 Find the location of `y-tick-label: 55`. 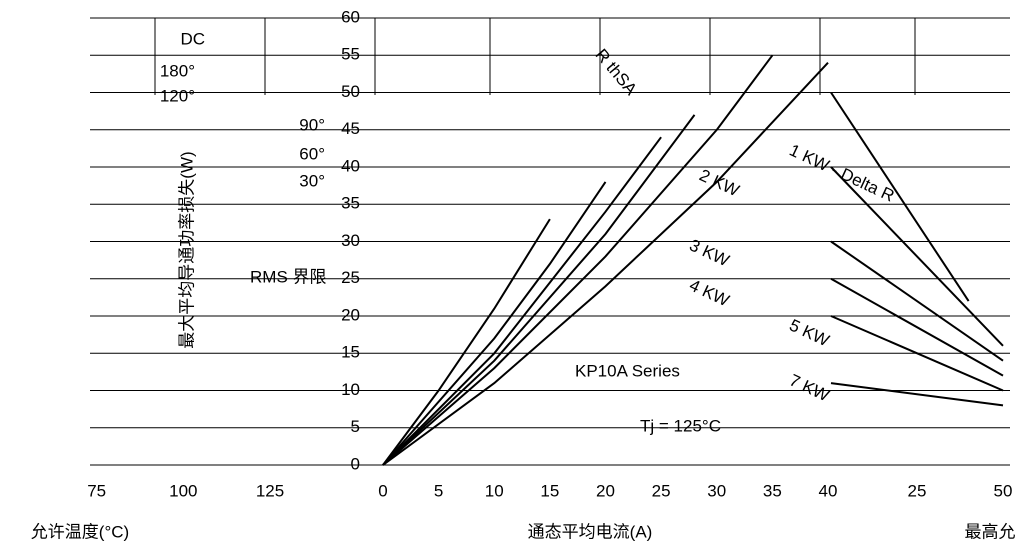

y-tick-label: 55 is located at coordinates (350, 54).